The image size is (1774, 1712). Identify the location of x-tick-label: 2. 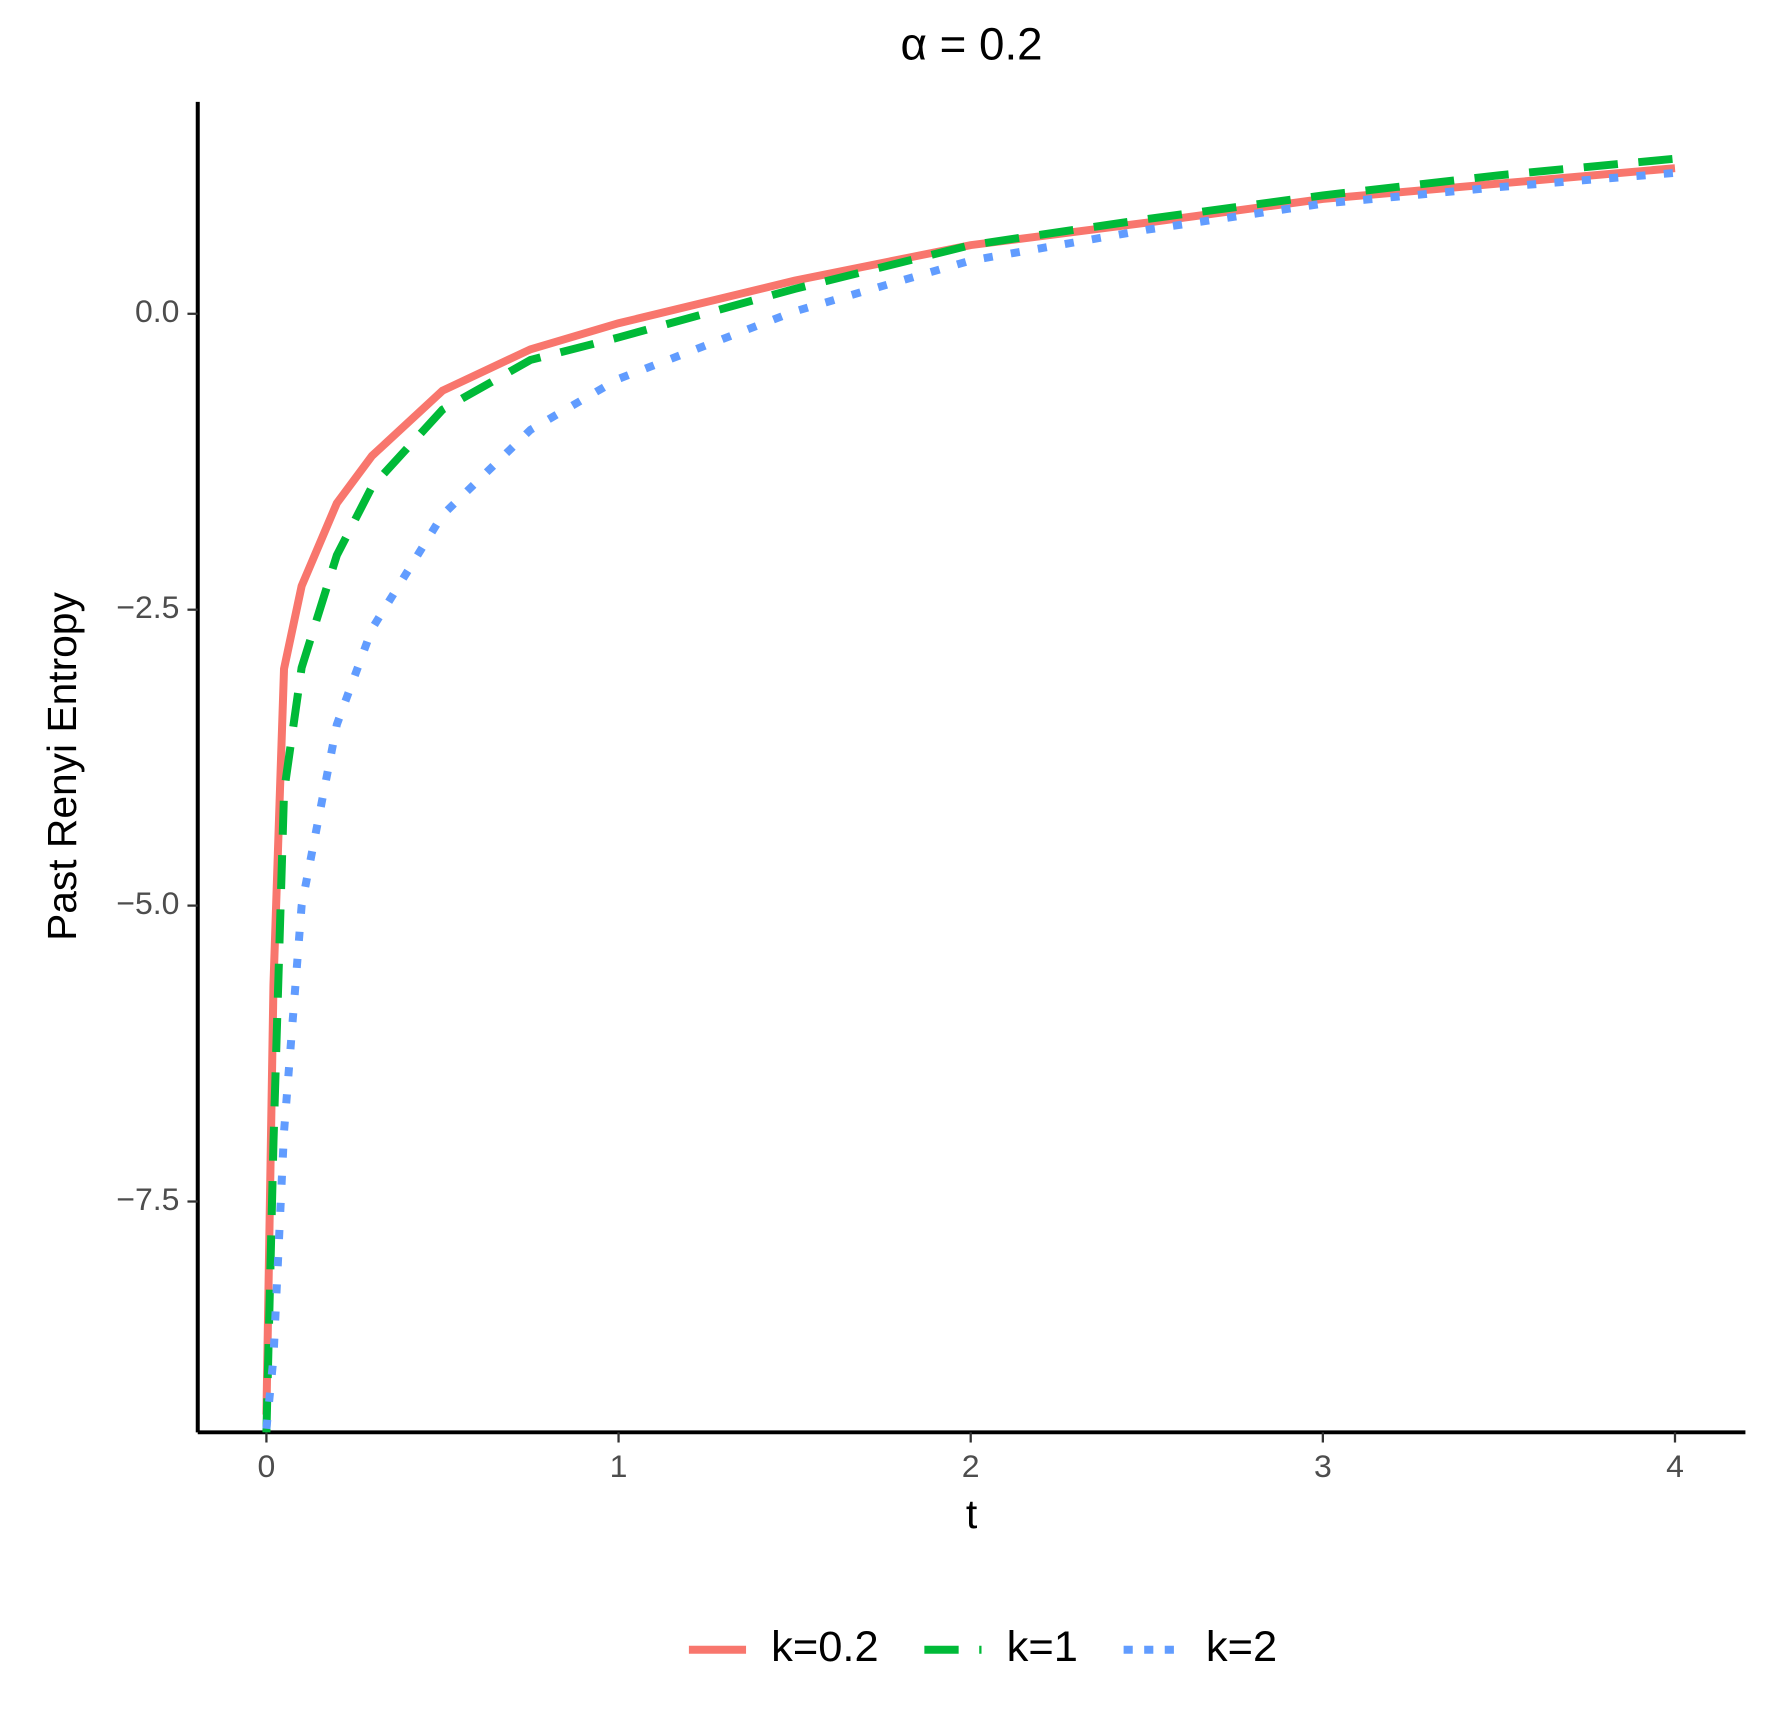
(971, 1466).